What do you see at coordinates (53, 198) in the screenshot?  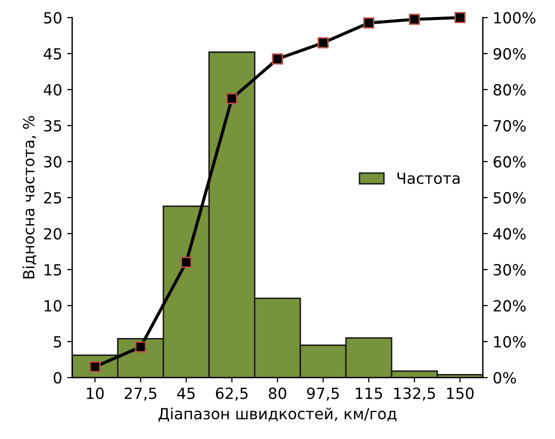 I see `y-tick-label: 25` at bounding box center [53, 198].